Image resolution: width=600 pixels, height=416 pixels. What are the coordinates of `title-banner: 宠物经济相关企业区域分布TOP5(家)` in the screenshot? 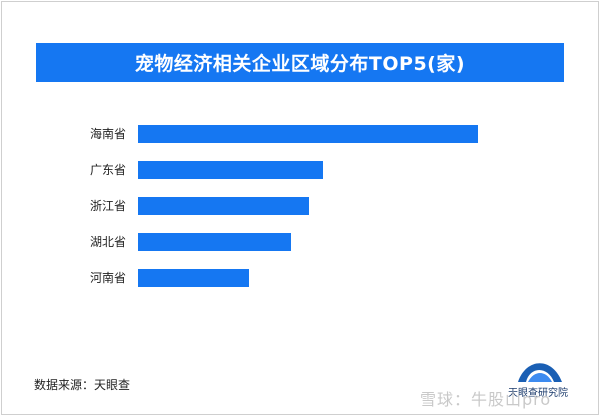 It's located at (300, 62).